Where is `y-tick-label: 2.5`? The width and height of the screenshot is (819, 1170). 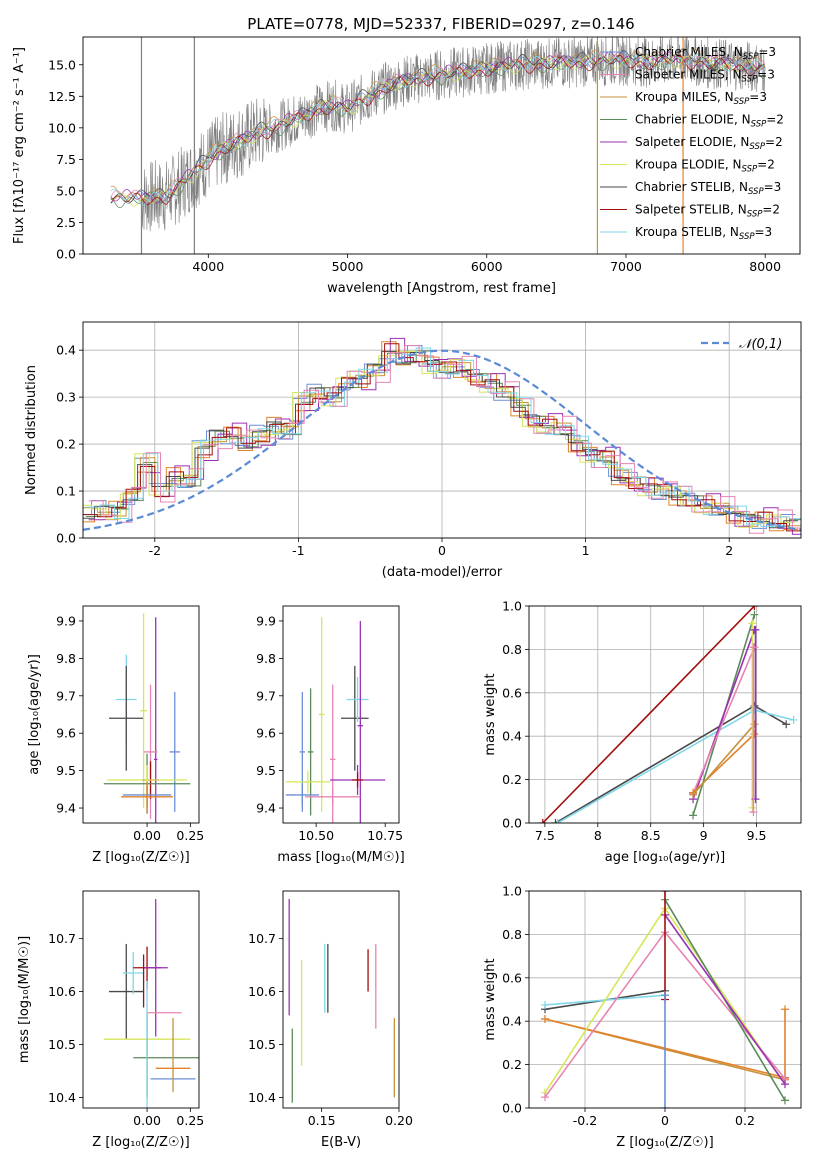 y-tick-label: 2.5 is located at coordinates (66, 222).